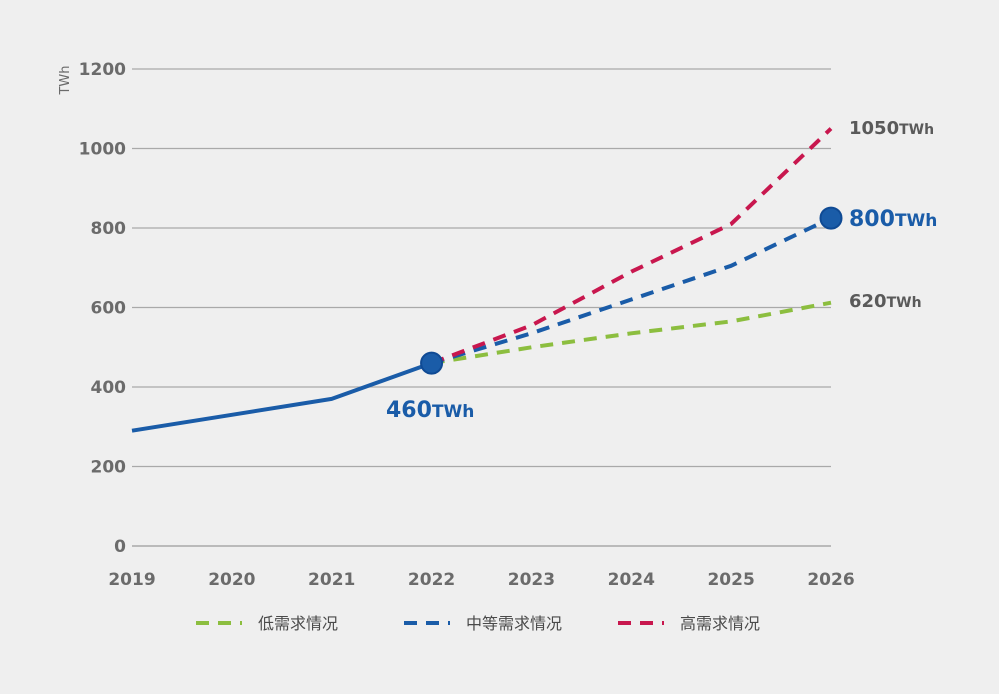 This screenshot has height=694, width=999. I want to click on y-tick-label: 200, so click(109, 468).